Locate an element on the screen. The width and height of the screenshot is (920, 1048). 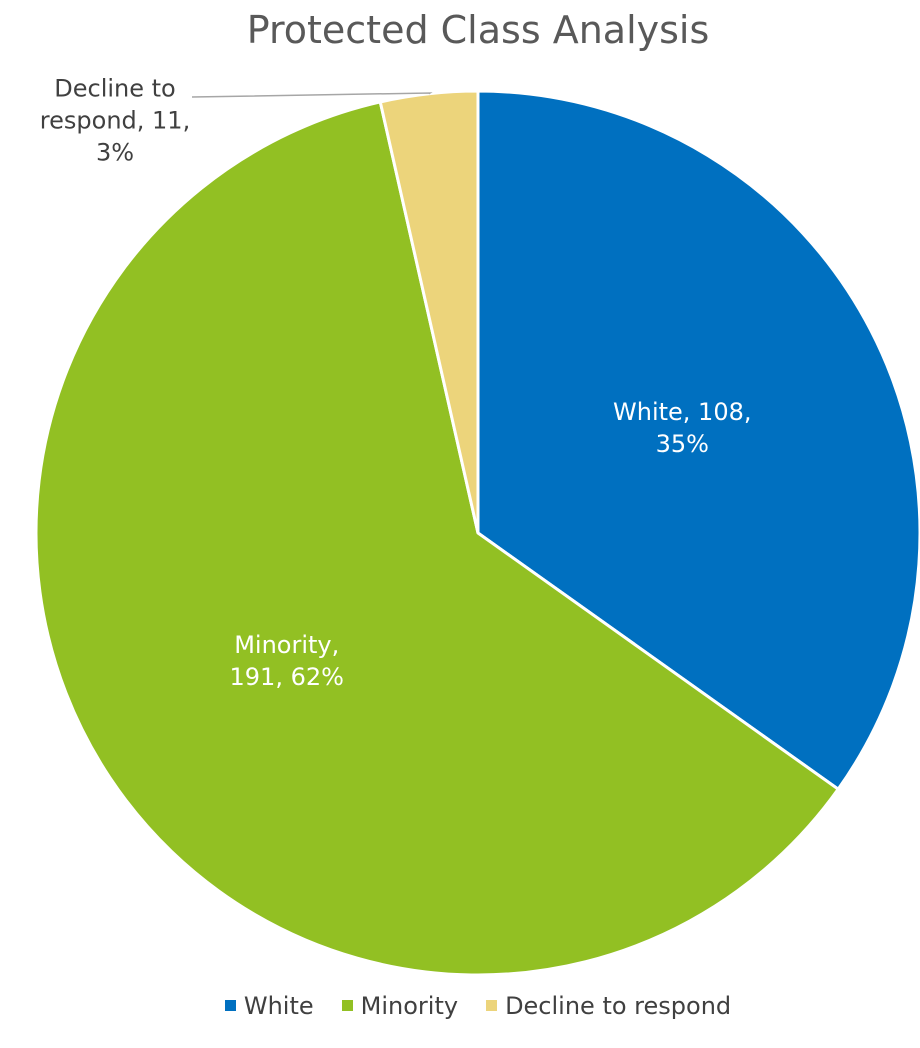
data-label-minority: Minority, 191, 62% is located at coordinates (287, 661).